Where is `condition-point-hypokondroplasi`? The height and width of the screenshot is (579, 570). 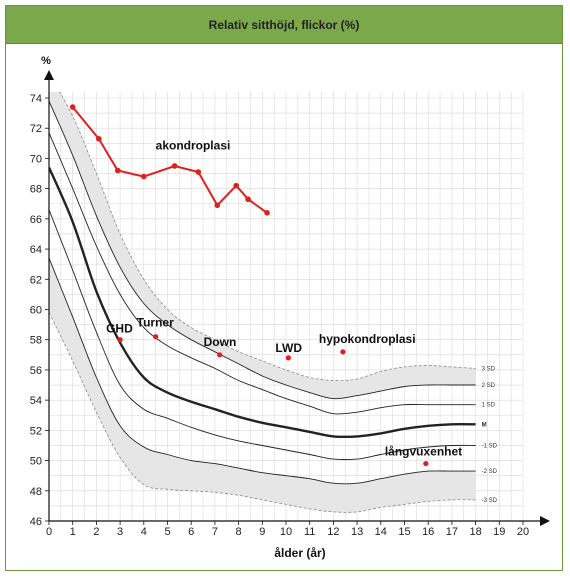 condition-point-hypokondroplasi is located at coordinates (343, 352).